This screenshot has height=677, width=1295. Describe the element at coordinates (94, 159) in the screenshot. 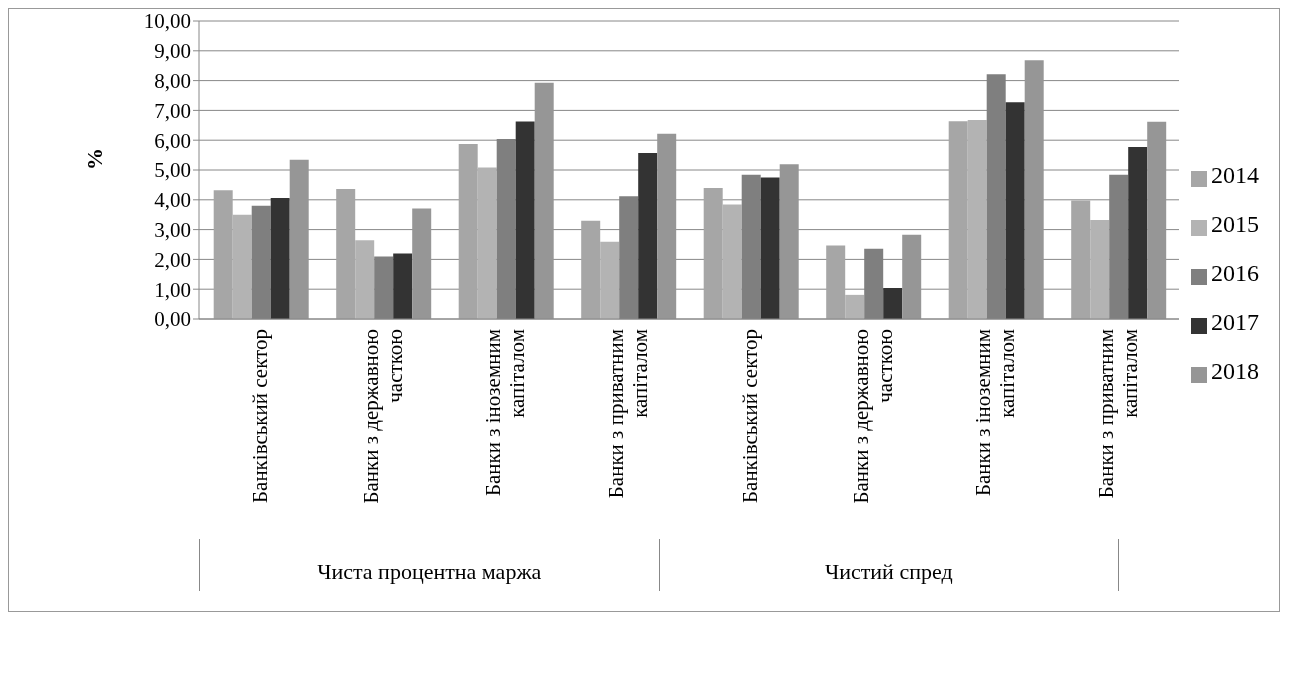

I see `y-axis-title: %` at that location.